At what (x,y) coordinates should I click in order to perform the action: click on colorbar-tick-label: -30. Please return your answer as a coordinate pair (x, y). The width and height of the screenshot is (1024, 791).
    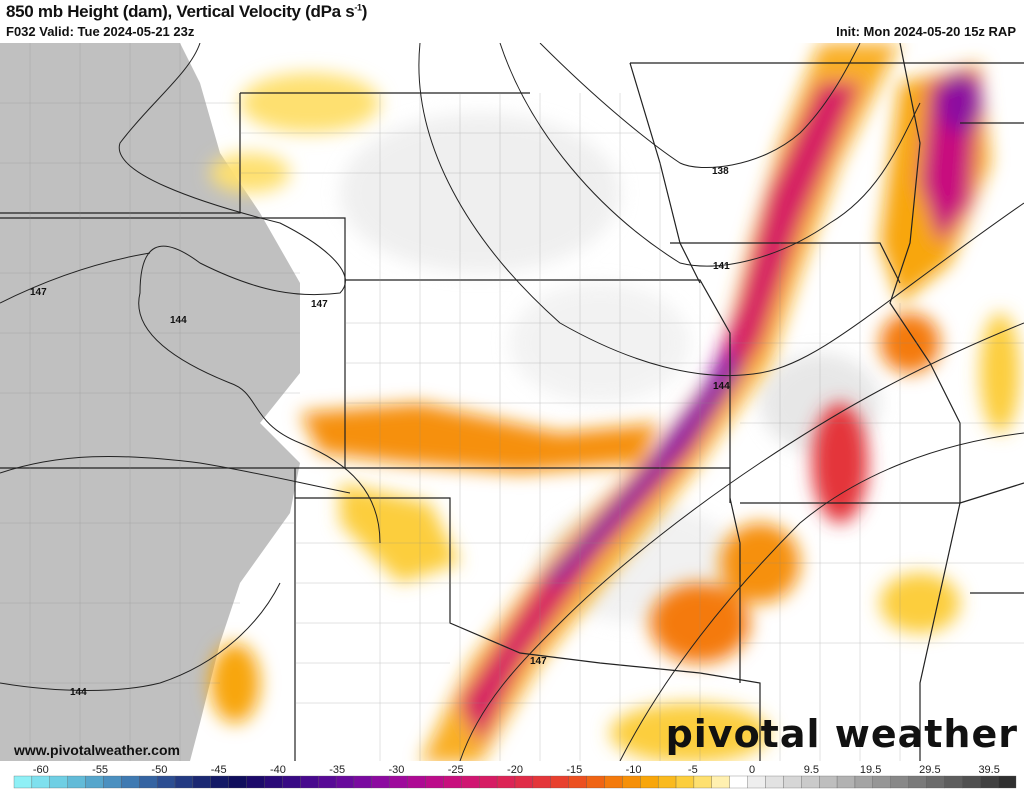
    Looking at the image, I should click on (397, 770).